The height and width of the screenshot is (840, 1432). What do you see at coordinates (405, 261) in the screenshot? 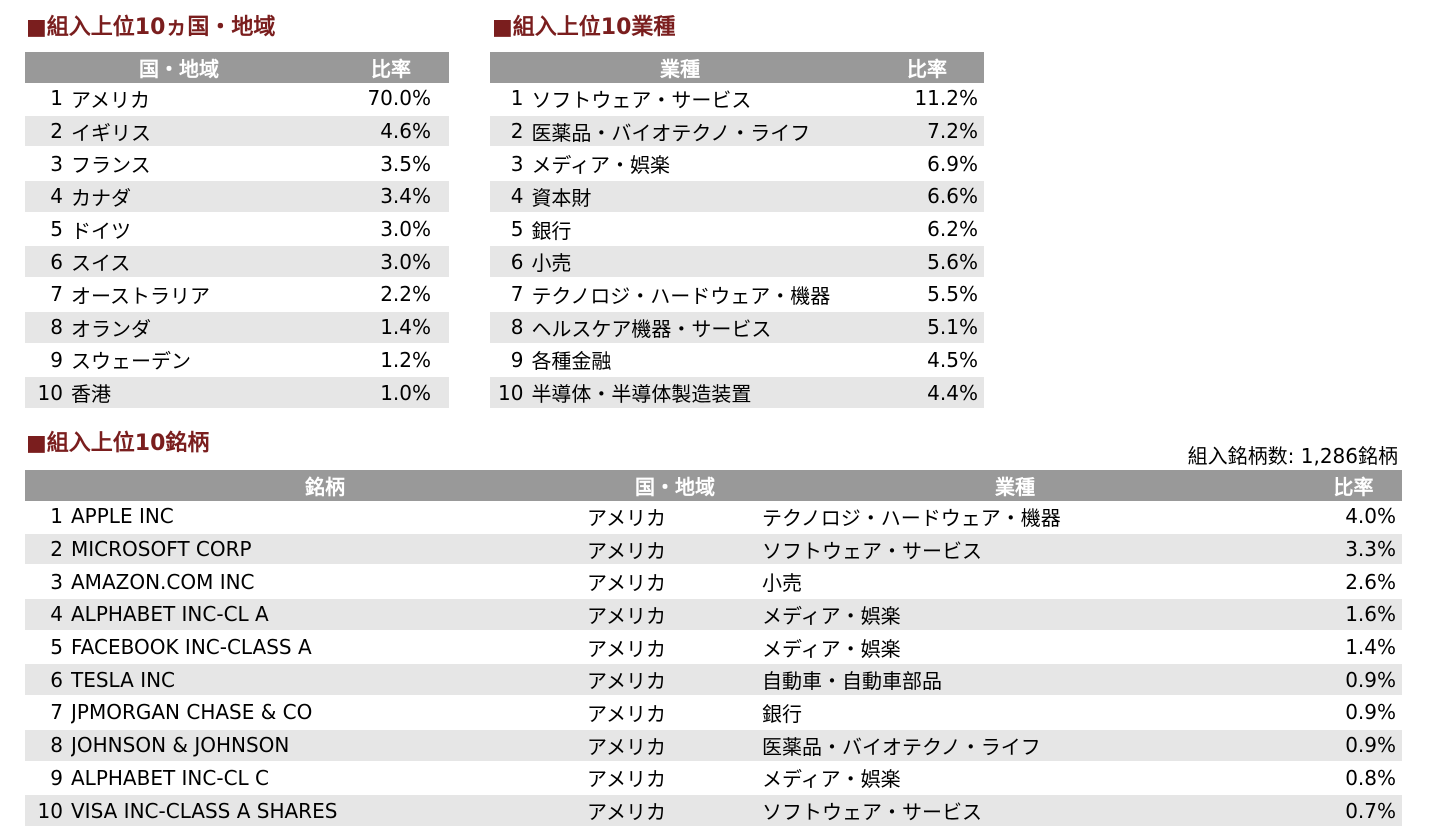
I see `ratio: 3.0%` at bounding box center [405, 261].